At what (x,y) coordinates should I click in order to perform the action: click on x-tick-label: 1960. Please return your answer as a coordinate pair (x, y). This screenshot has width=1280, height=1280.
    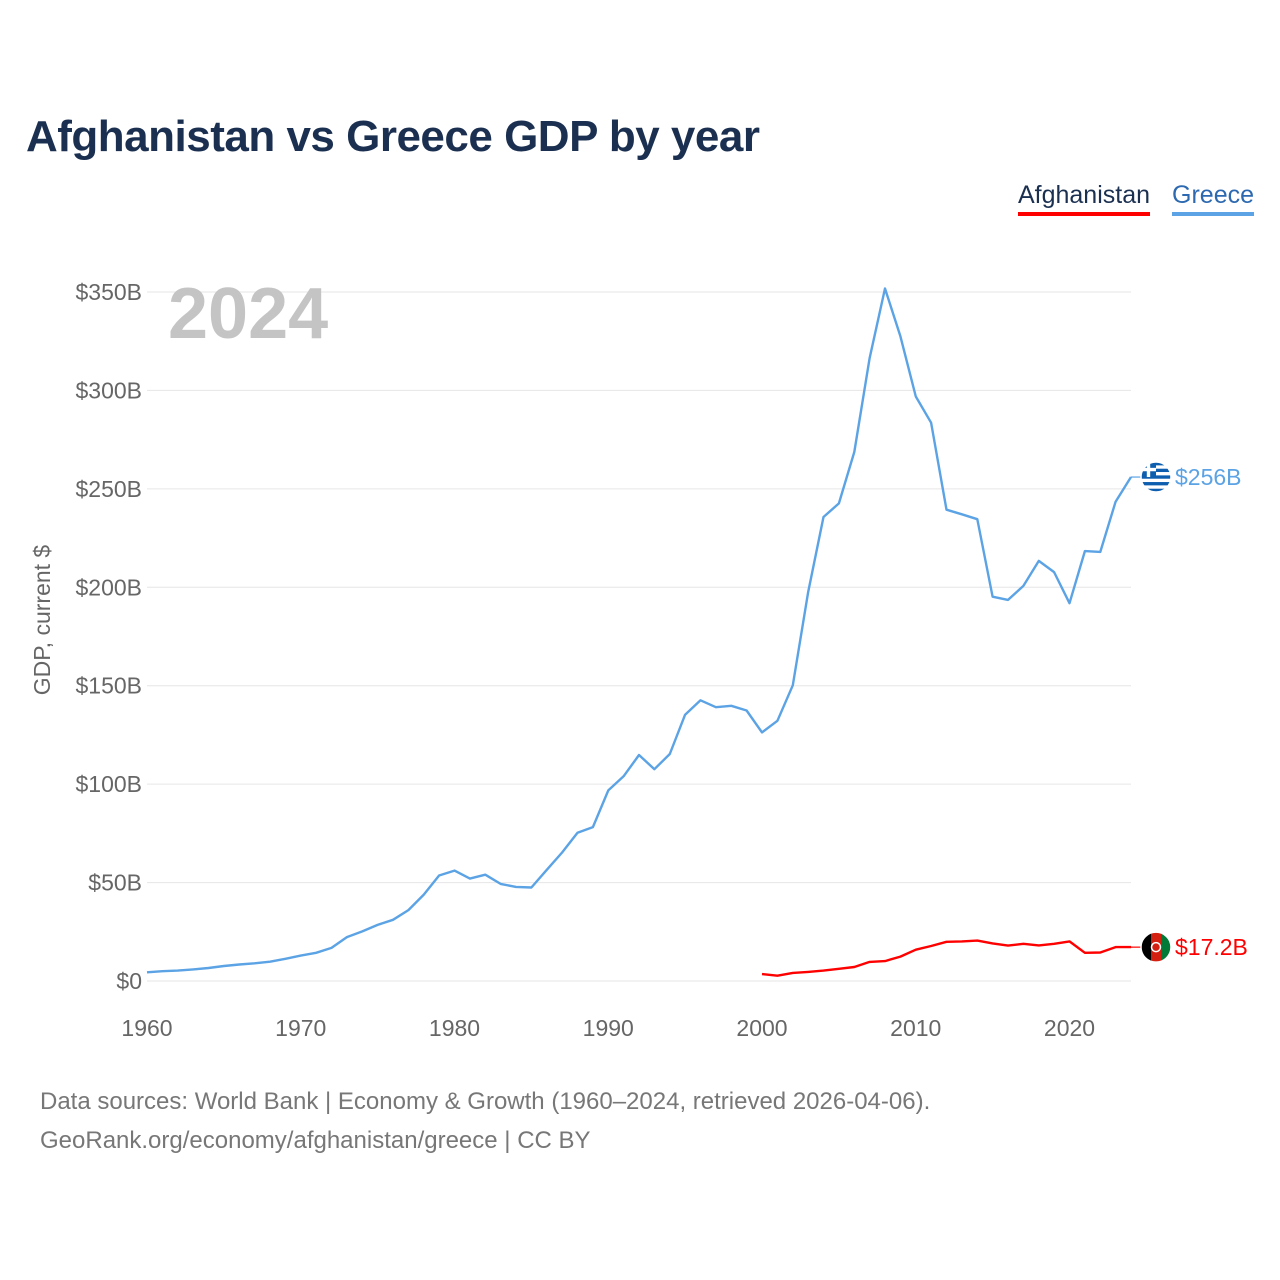
    Looking at the image, I should click on (146, 1028).